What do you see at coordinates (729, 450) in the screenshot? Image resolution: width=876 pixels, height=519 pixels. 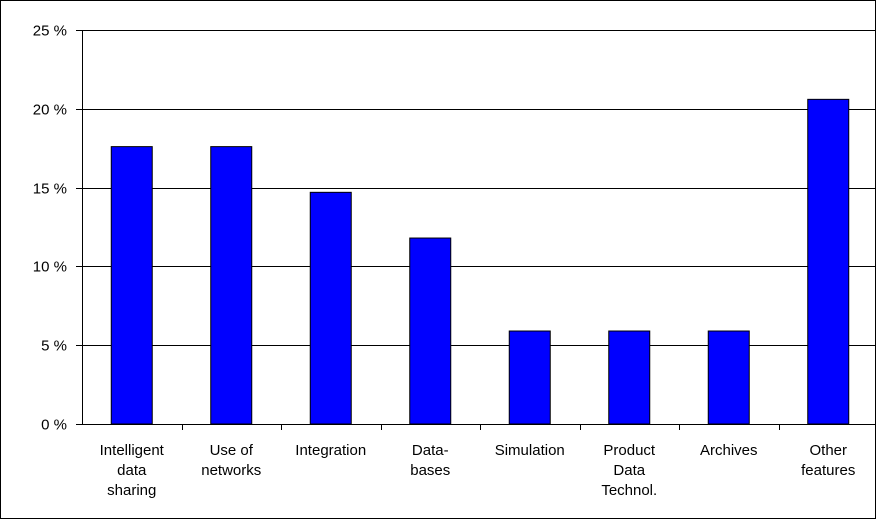 I see `x-tick-label: Archives` at bounding box center [729, 450].